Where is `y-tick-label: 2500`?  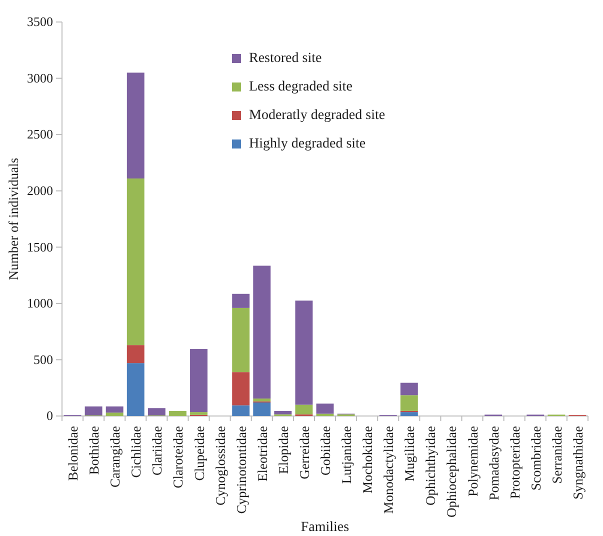 y-tick-label: 2500 is located at coordinates (40, 134).